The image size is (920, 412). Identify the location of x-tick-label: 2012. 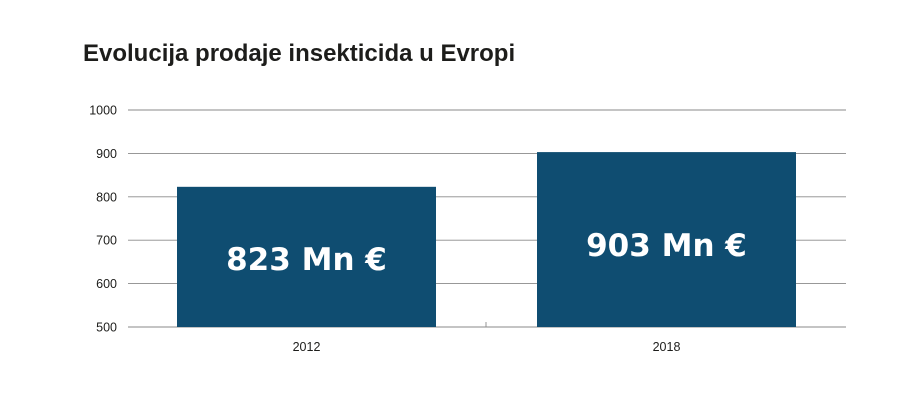
(307, 347).